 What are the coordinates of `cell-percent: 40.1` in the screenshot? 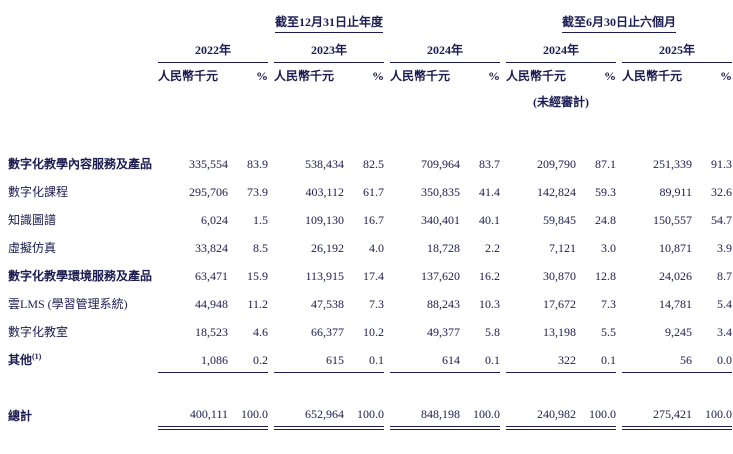 It's located at (490, 220).